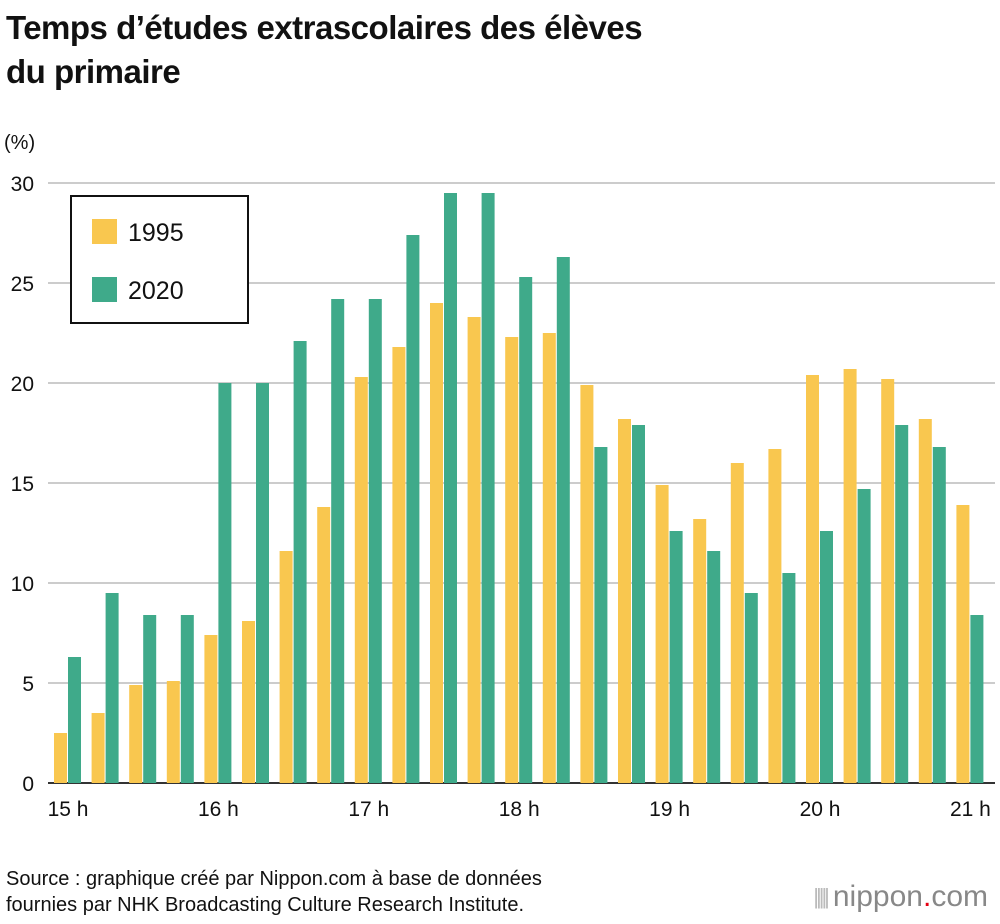 The height and width of the screenshot is (924, 1000). What do you see at coordinates (159, 259) in the screenshot?
I see `legend: 1995 2020` at bounding box center [159, 259].